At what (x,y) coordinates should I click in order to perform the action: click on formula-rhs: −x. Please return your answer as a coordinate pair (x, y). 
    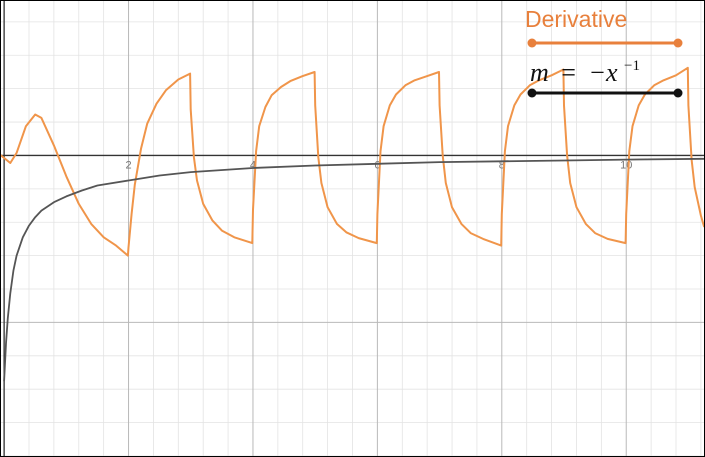
    Looking at the image, I should click on (603, 72).